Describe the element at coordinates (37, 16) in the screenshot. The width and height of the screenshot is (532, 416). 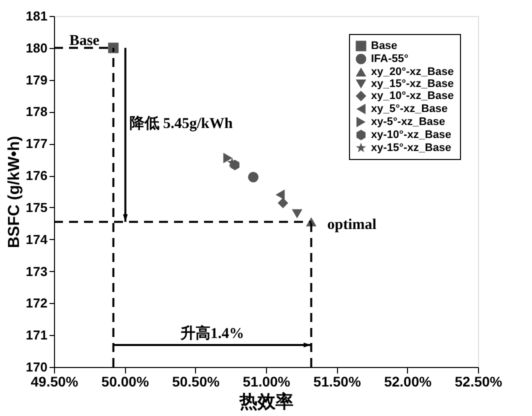
I see `y-tick-label: 181` at that location.